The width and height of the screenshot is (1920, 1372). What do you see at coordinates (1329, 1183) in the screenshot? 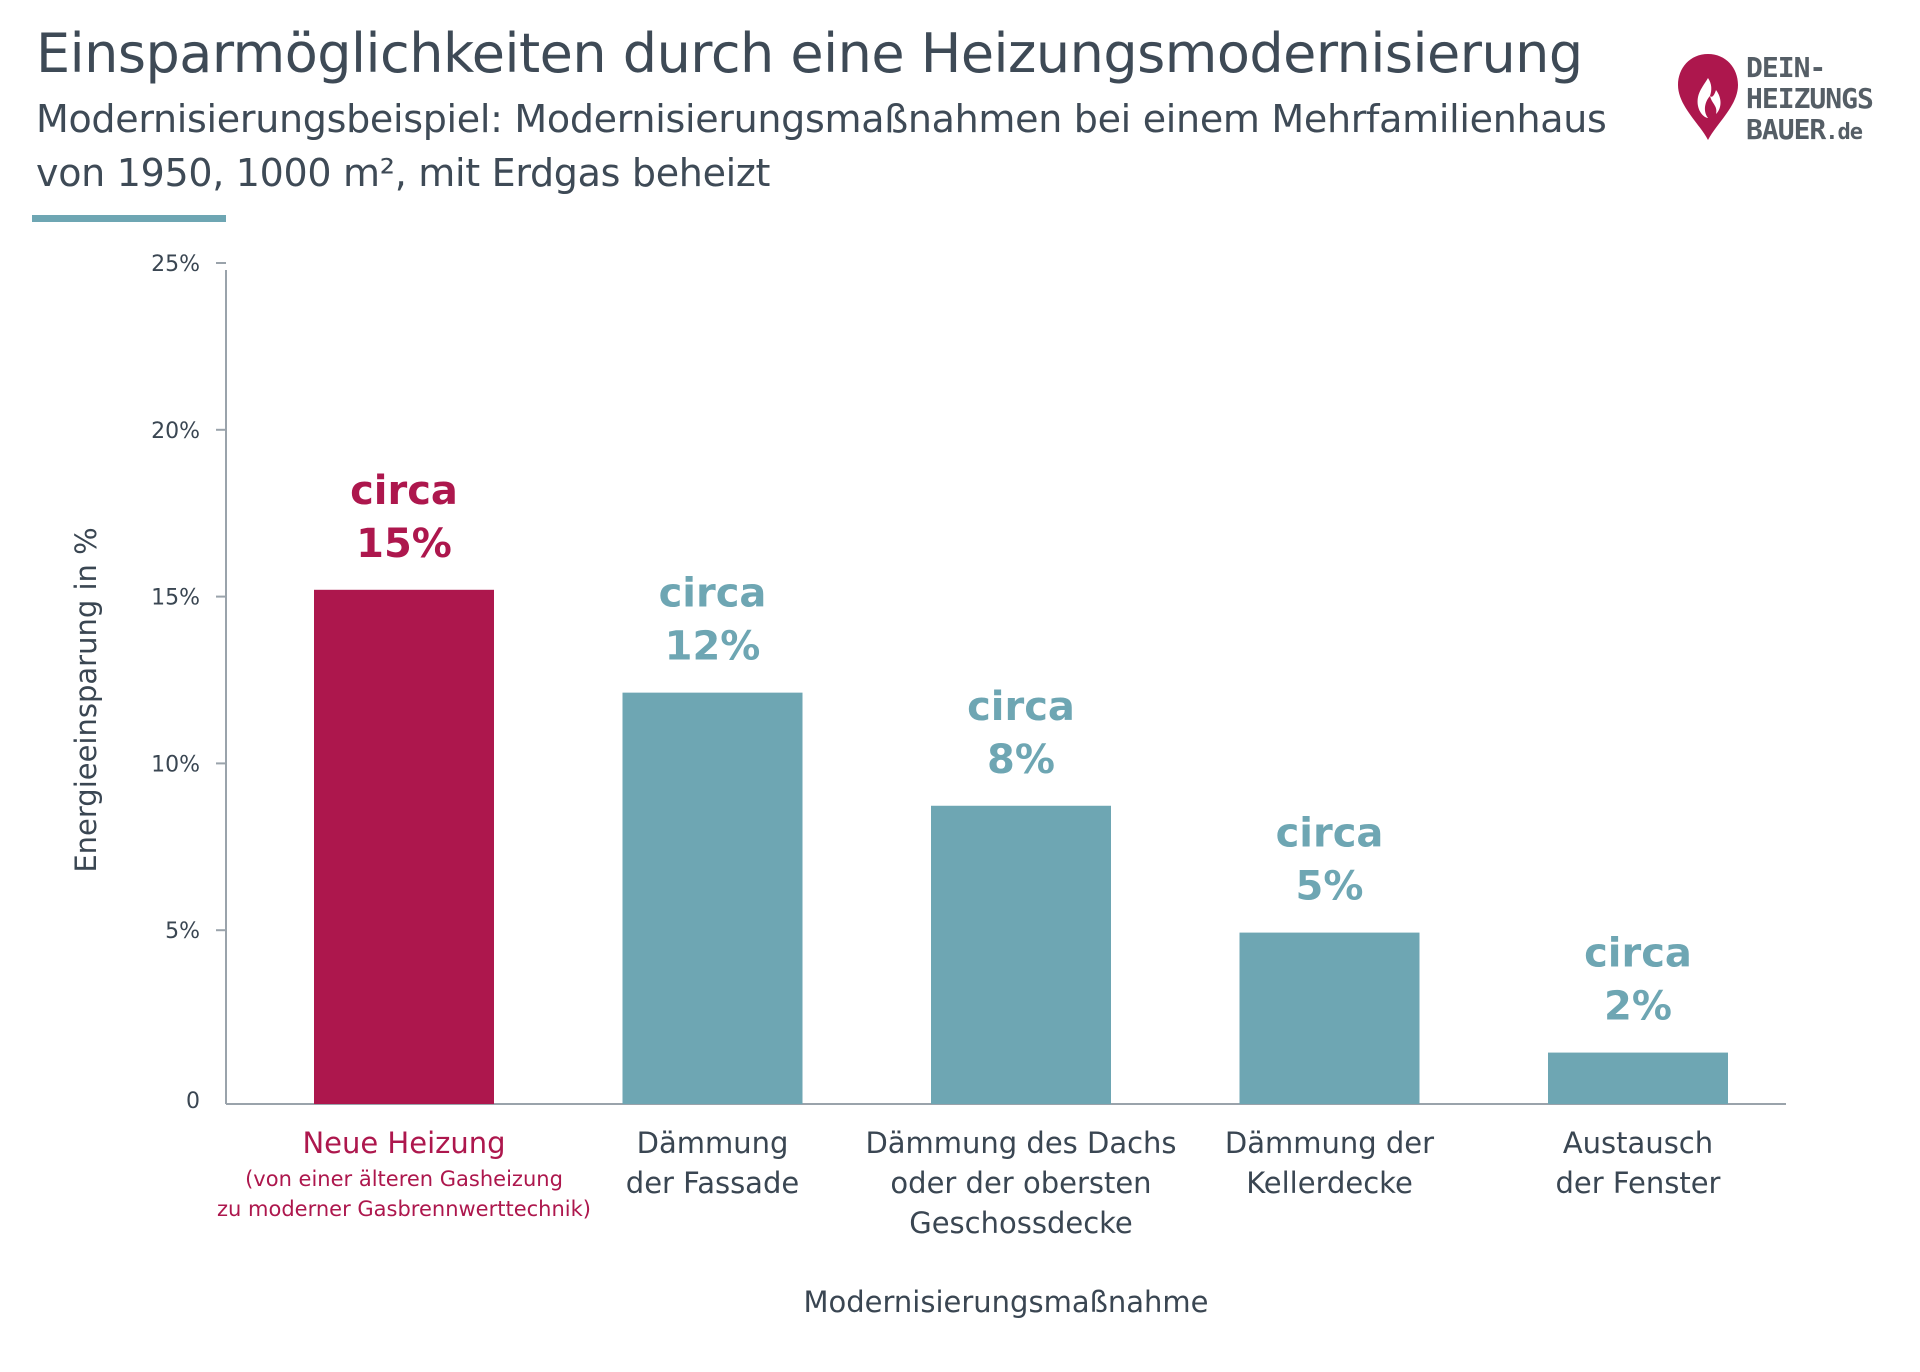
I see `category-label: Kellerdecke` at bounding box center [1329, 1183].